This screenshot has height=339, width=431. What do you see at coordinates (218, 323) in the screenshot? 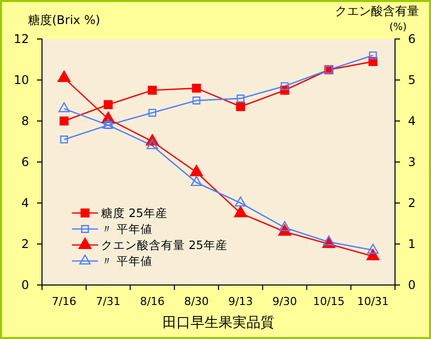
I see `x-axis-title: 田口早生果実品質` at bounding box center [218, 323].